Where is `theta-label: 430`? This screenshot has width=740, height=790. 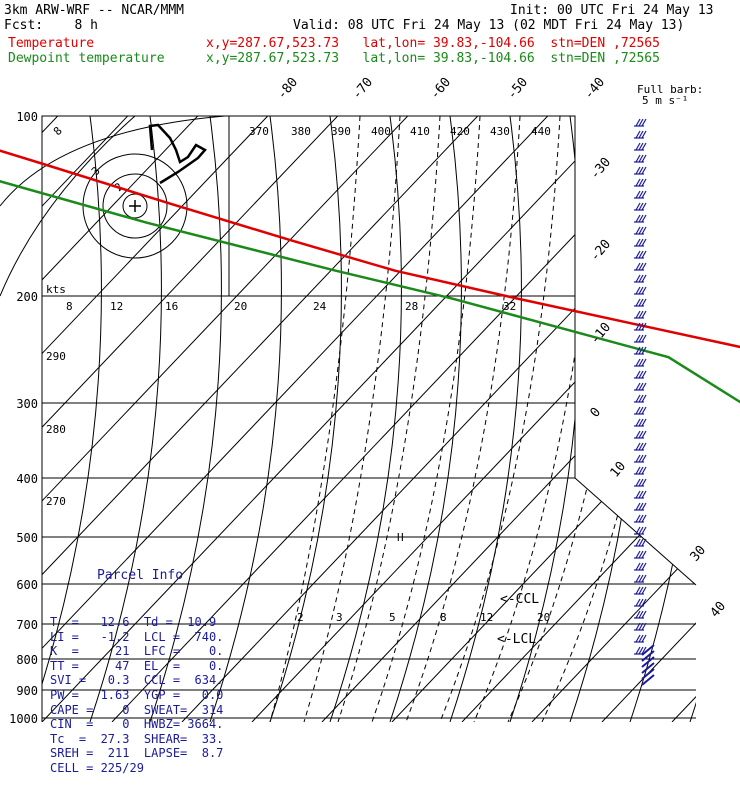 theta-label: 430 is located at coordinates (500, 131).